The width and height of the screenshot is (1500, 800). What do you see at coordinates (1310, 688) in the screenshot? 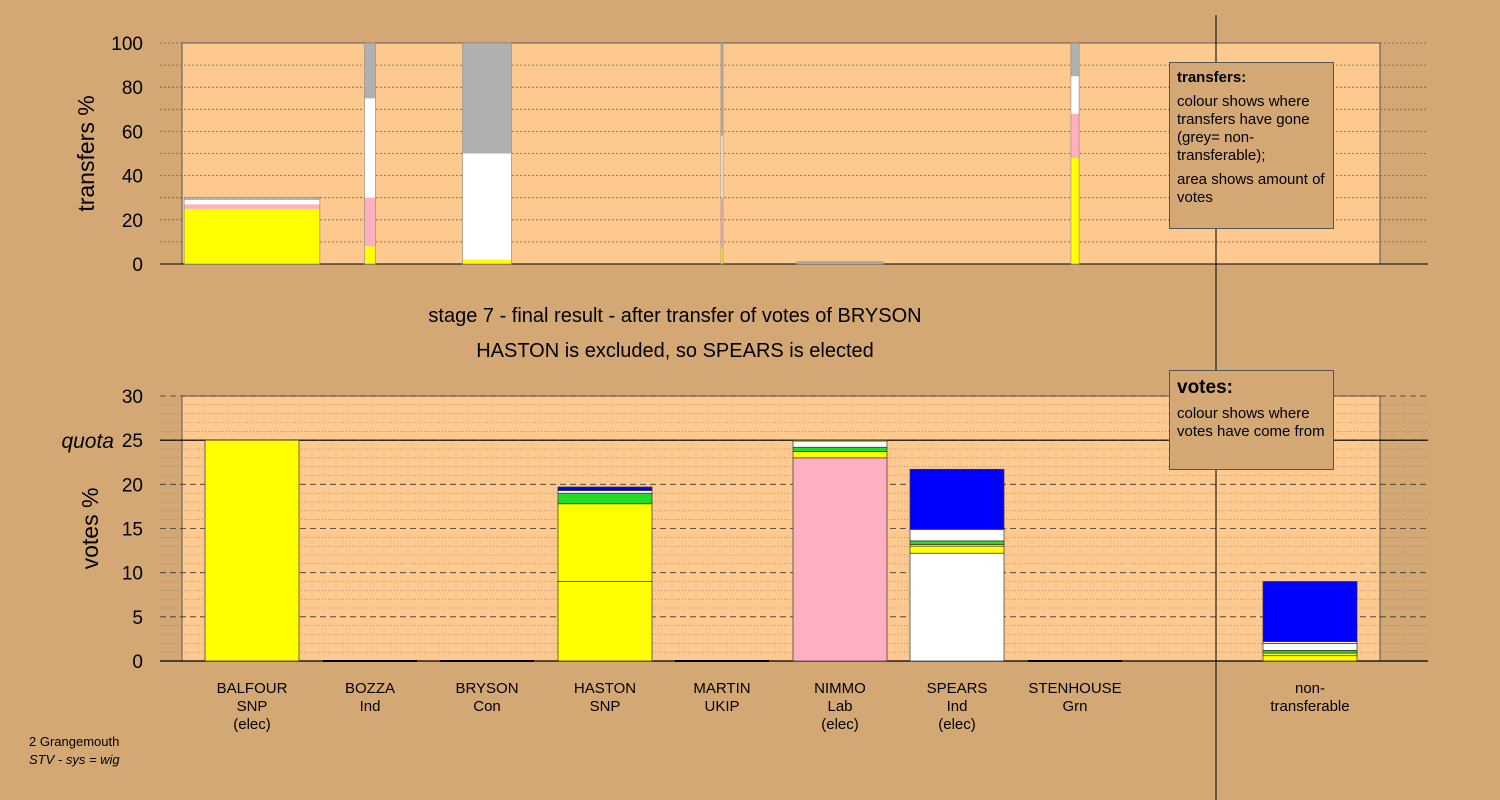
I see `candidate-label: non-` at bounding box center [1310, 688].